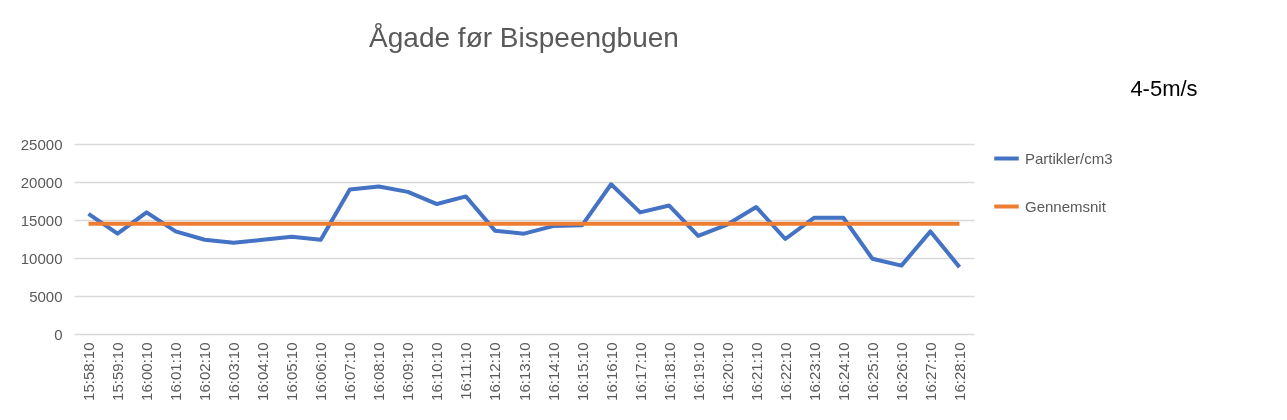  What do you see at coordinates (727, 371) in the screenshot?
I see `x-tick-label: 16:20:10` at bounding box center [727, 371].